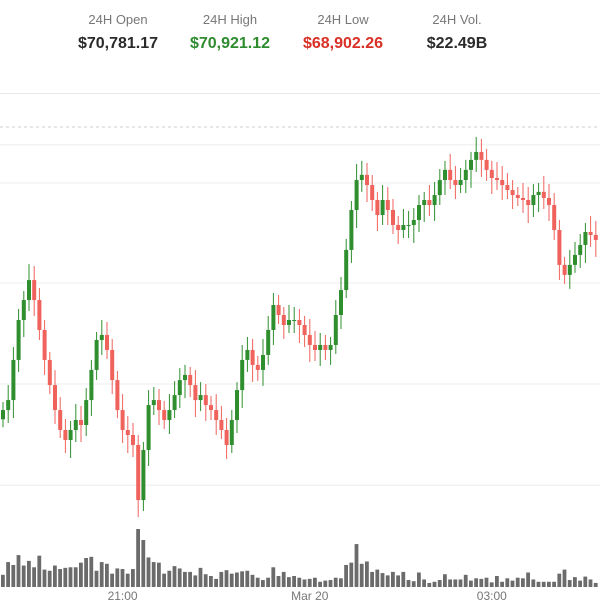  Describe the element at coordinates (343, 19) in the screenshot. I see `stat-label: 24H Low` at that location.